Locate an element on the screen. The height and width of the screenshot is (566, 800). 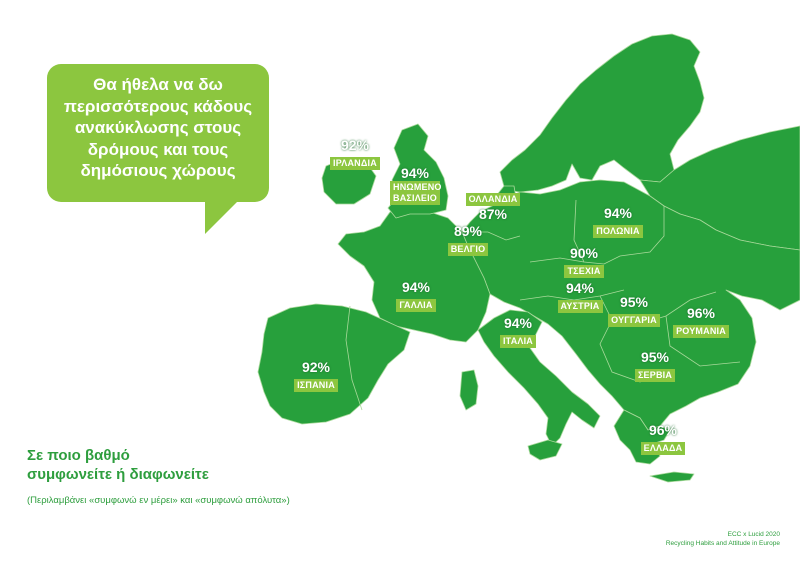
marker-label: ΟΥΓΓΑΡΙΑ is located at coordinates (634, 320).